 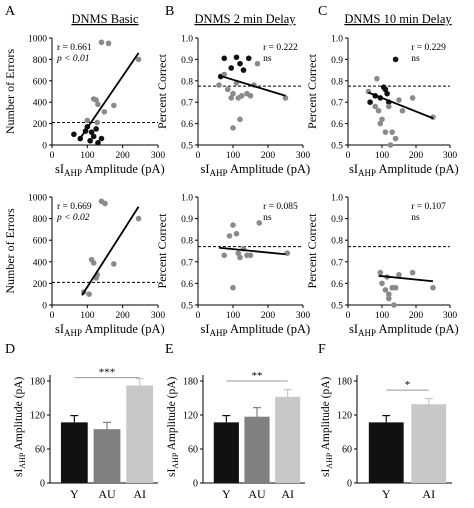 What do you see at coordinates (42, 484) in the screenshot?
I see `y-tick-label: 0` at bounding box center [42, 484].